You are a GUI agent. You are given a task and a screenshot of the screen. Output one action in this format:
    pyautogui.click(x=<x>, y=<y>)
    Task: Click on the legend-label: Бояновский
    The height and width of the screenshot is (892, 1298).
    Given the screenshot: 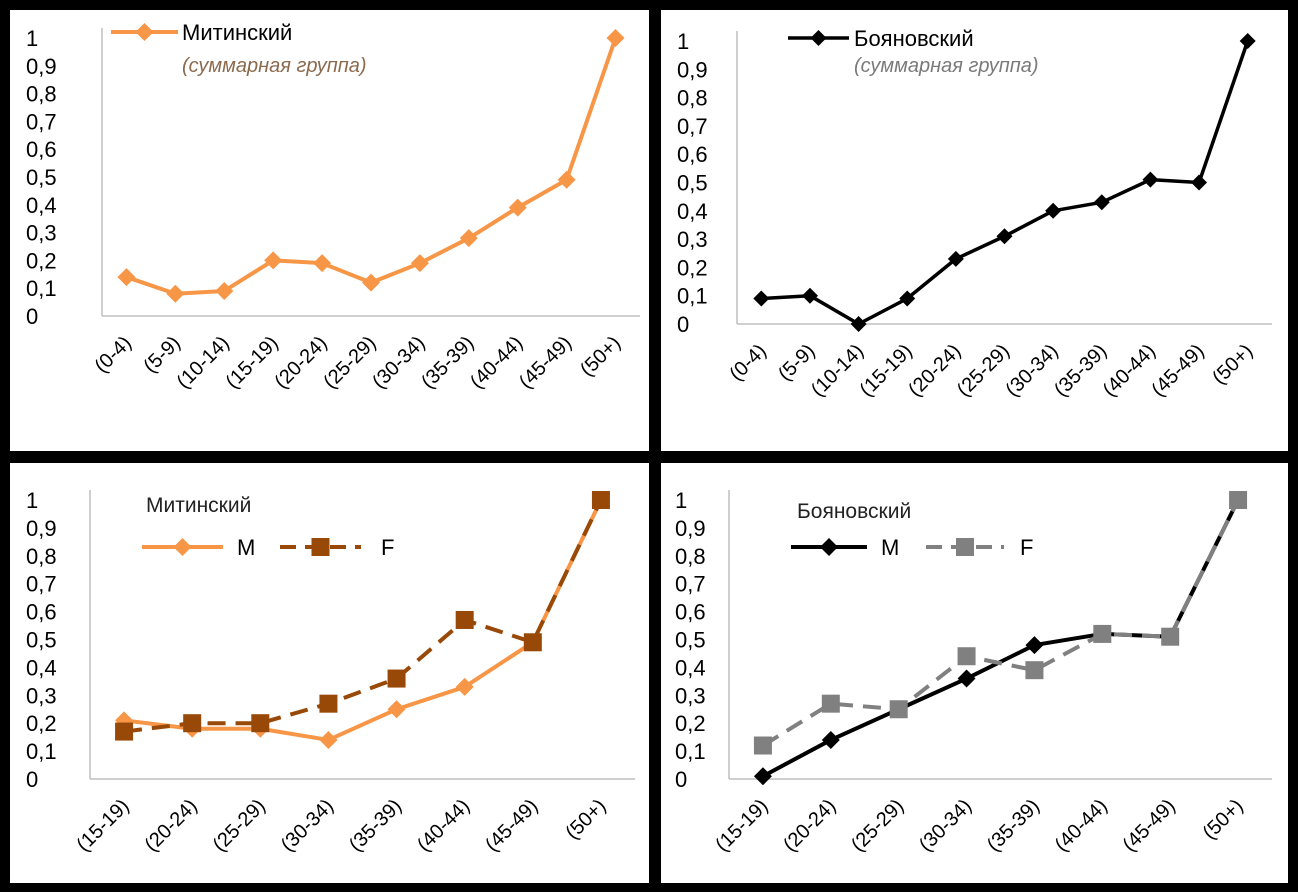 What is the action you would take?
    pyautogui.click(x=914, y=38)
    